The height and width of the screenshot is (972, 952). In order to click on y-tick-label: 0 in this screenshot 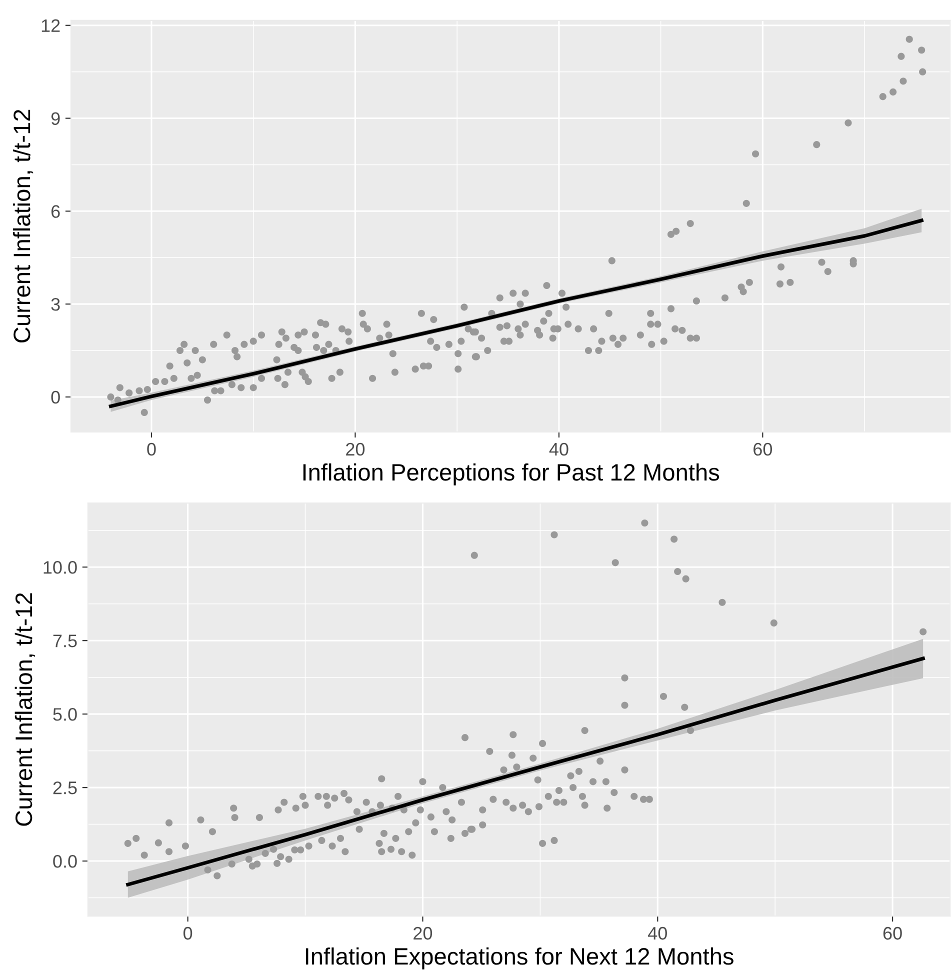, I will do `click(55, 397)`.